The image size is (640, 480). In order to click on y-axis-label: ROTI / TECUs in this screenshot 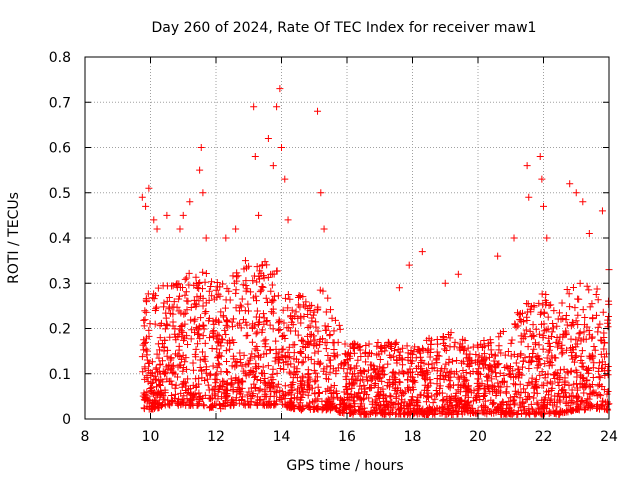, I will do `click(14, 238)`.